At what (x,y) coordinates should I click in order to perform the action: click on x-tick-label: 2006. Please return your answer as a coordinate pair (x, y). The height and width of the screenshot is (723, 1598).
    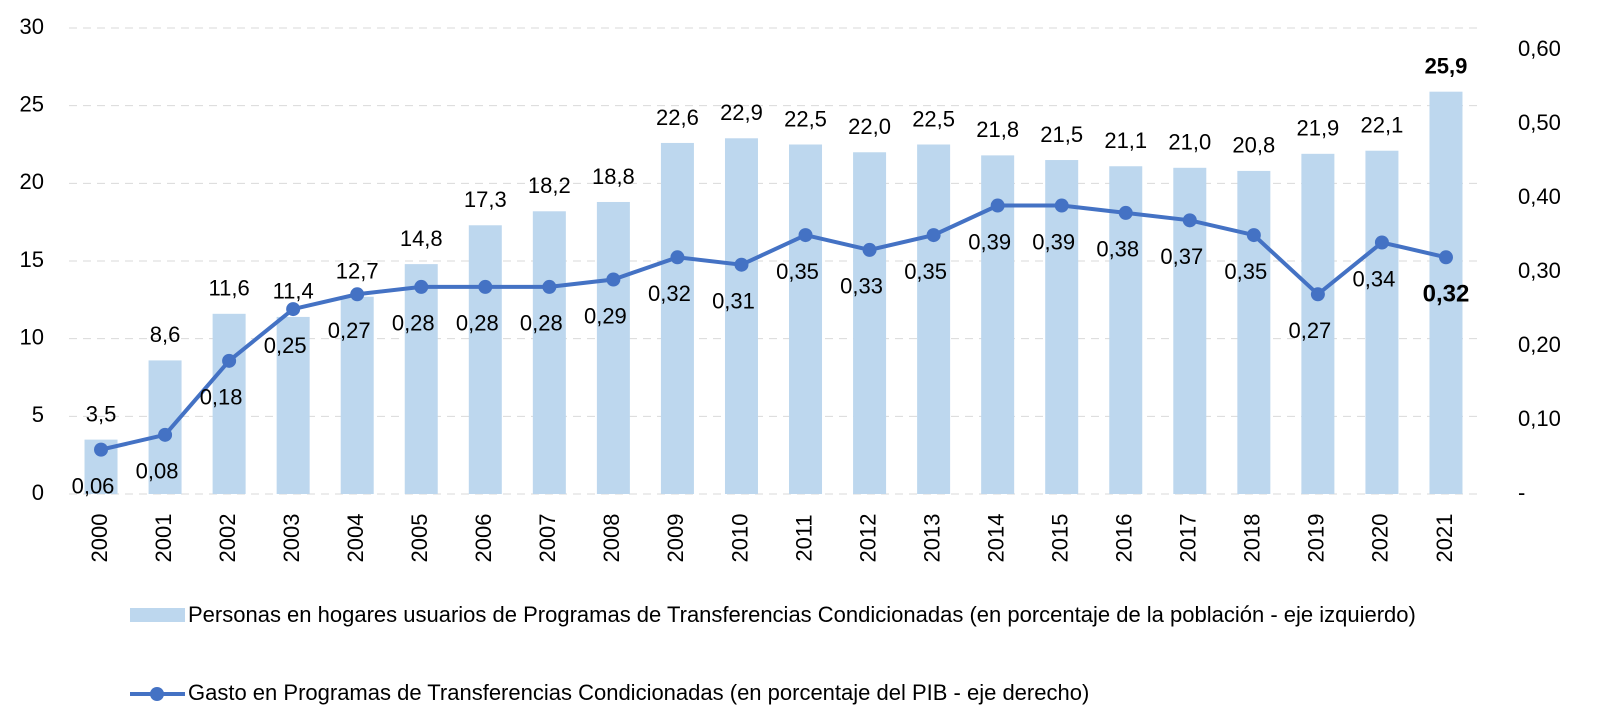
    Looking at the image, I should click on (483, 538).